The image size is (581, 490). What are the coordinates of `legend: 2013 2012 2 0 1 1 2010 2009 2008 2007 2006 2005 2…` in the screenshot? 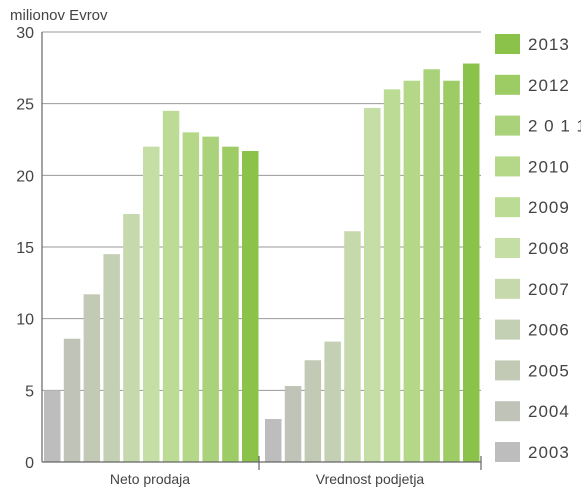 It's located at (538, 248).